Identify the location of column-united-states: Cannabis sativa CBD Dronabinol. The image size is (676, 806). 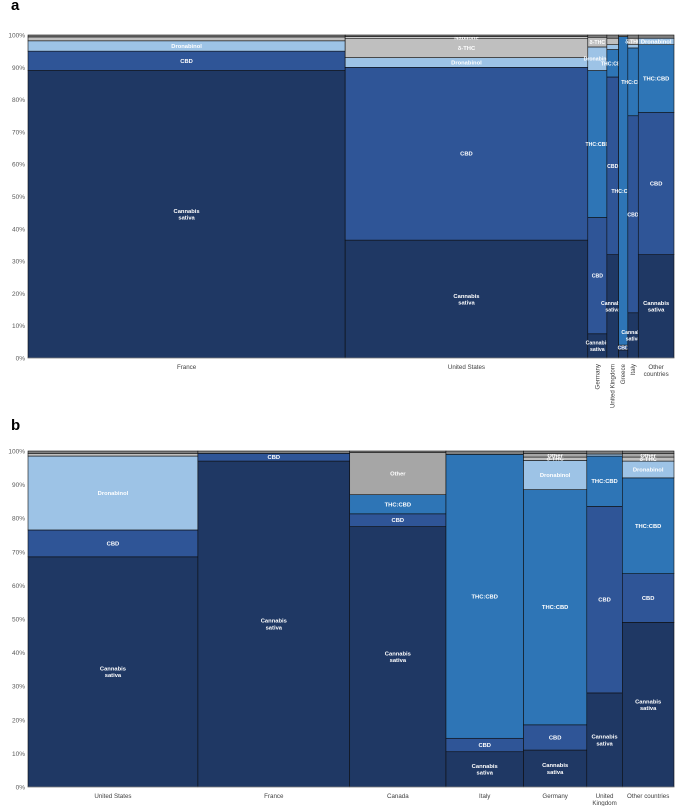
(113, 619).